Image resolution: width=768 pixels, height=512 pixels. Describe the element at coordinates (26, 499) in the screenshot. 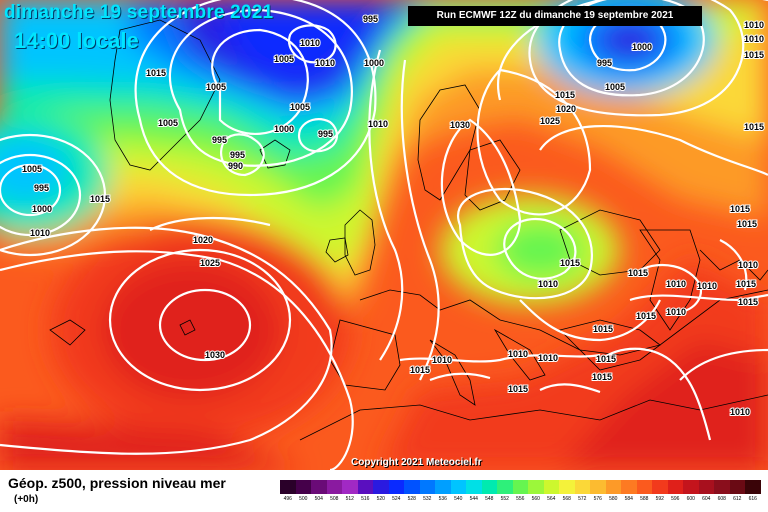

I see `forecast-hour: (+0h)` at that location.